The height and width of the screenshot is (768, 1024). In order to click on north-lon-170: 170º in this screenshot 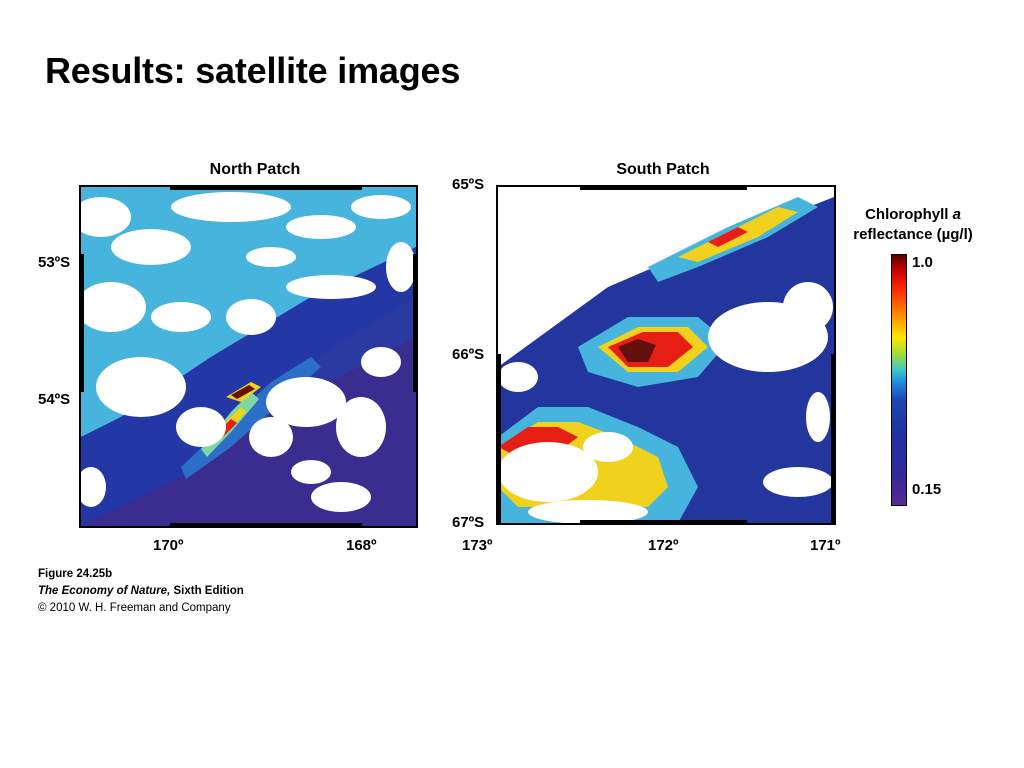, I will do `click(168, 545)`.